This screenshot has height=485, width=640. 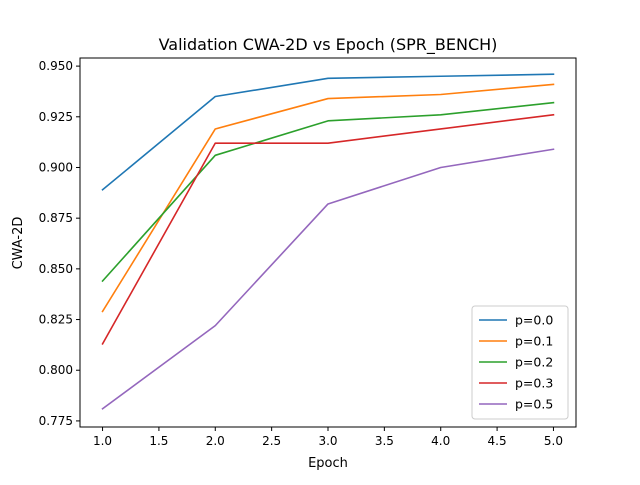 What do you see at coordinates (56, 421) in the screenshot?
I see `y-tick-label-0: 0.775` at bounding box center [56, 421].